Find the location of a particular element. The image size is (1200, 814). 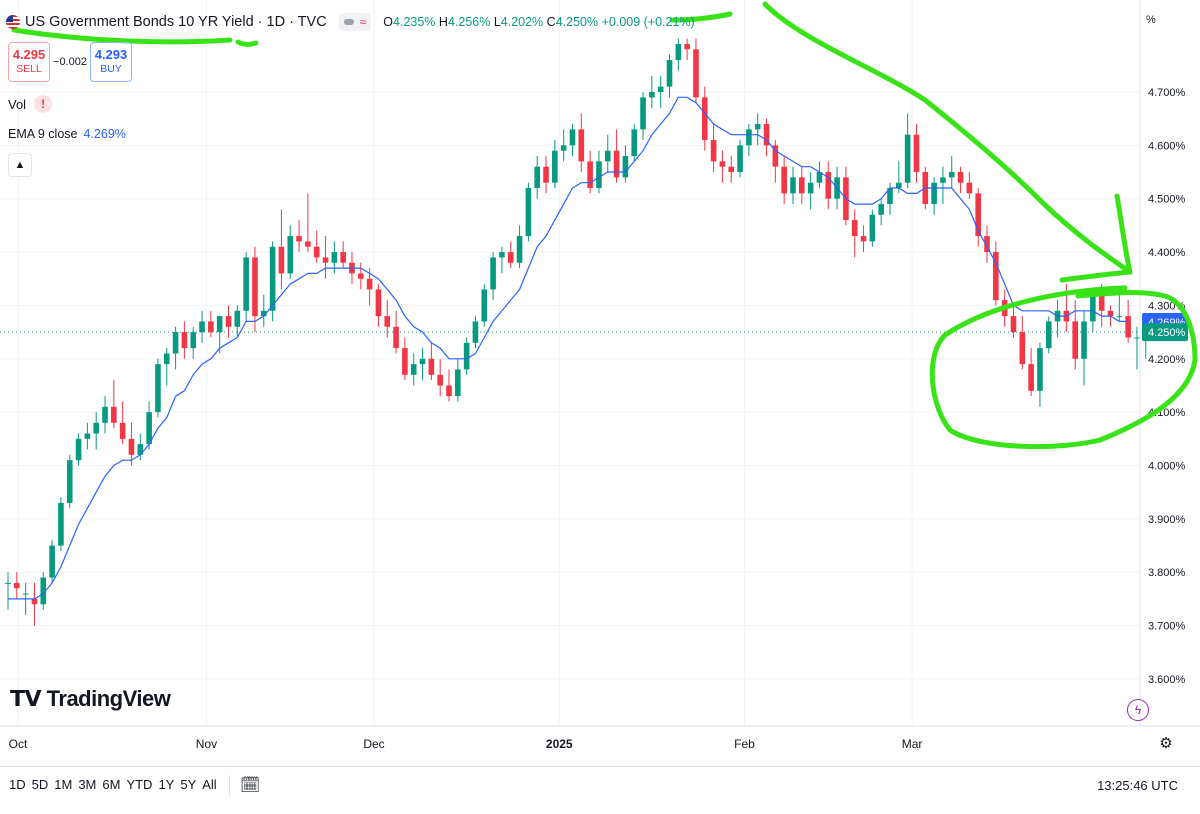

range-button-1d: 1D is located at coordinates (17, 784).